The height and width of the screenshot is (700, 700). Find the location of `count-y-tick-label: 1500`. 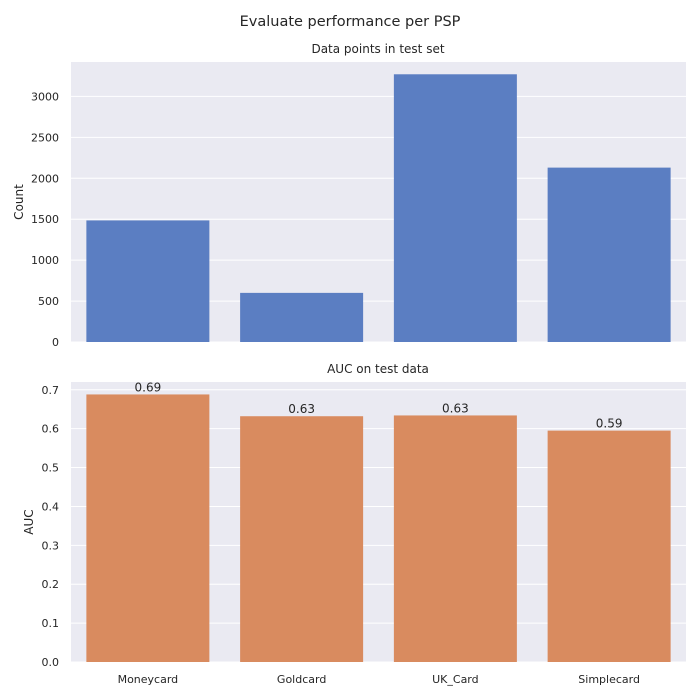

count-y-tick-label: 1500 is located at coordinates (45, 219).